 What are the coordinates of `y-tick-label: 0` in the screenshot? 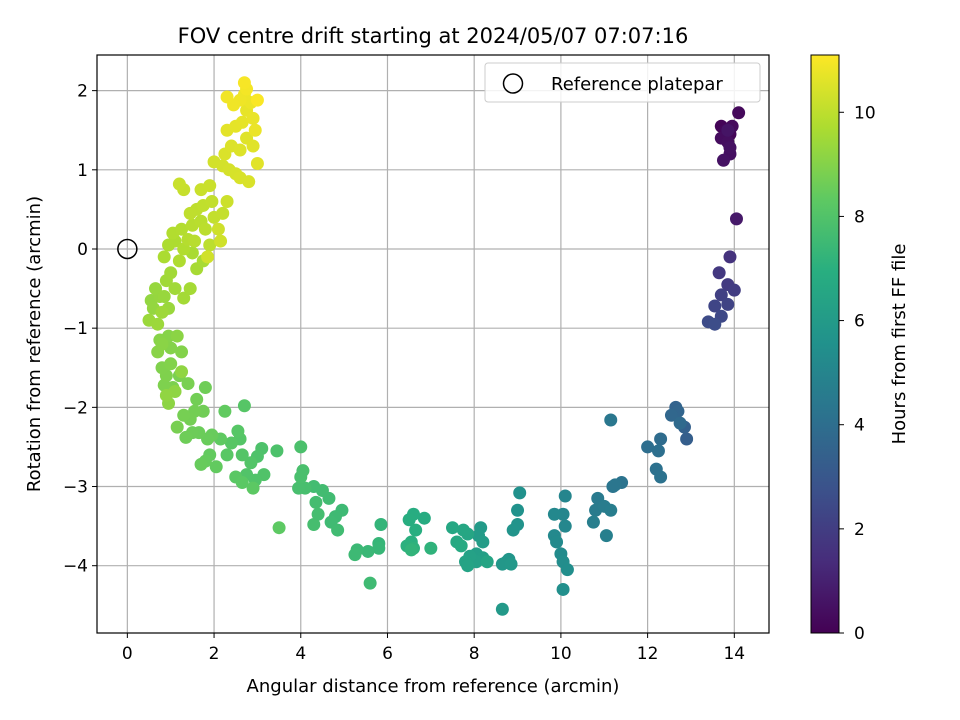 It's located at (82, 250).